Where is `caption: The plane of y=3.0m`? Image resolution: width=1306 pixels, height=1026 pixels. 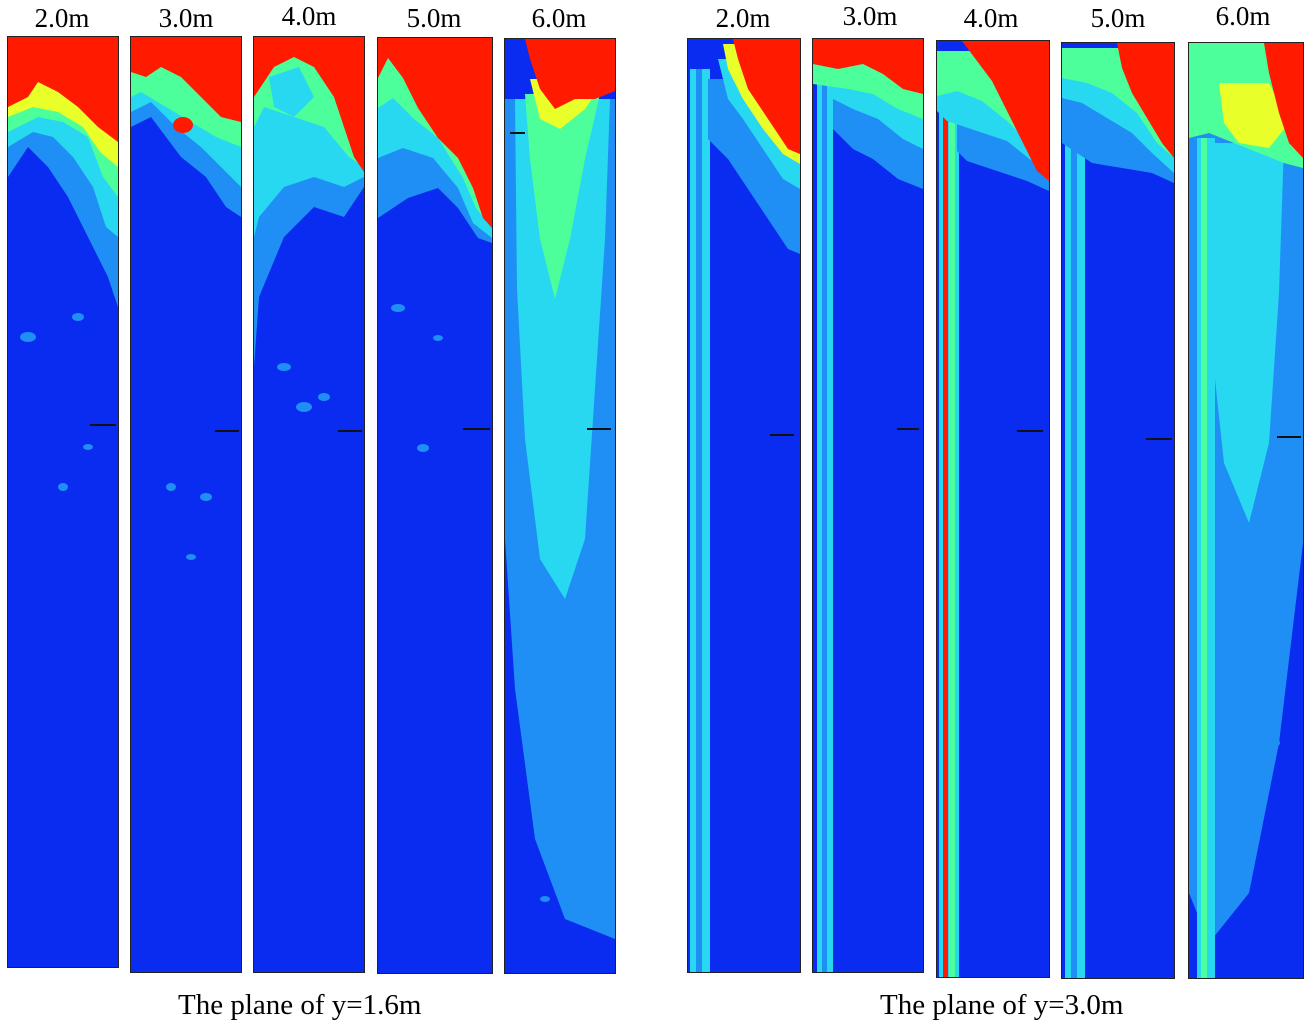 caption: The plane of y=3.0m is located at coordinates (1002, 1005).